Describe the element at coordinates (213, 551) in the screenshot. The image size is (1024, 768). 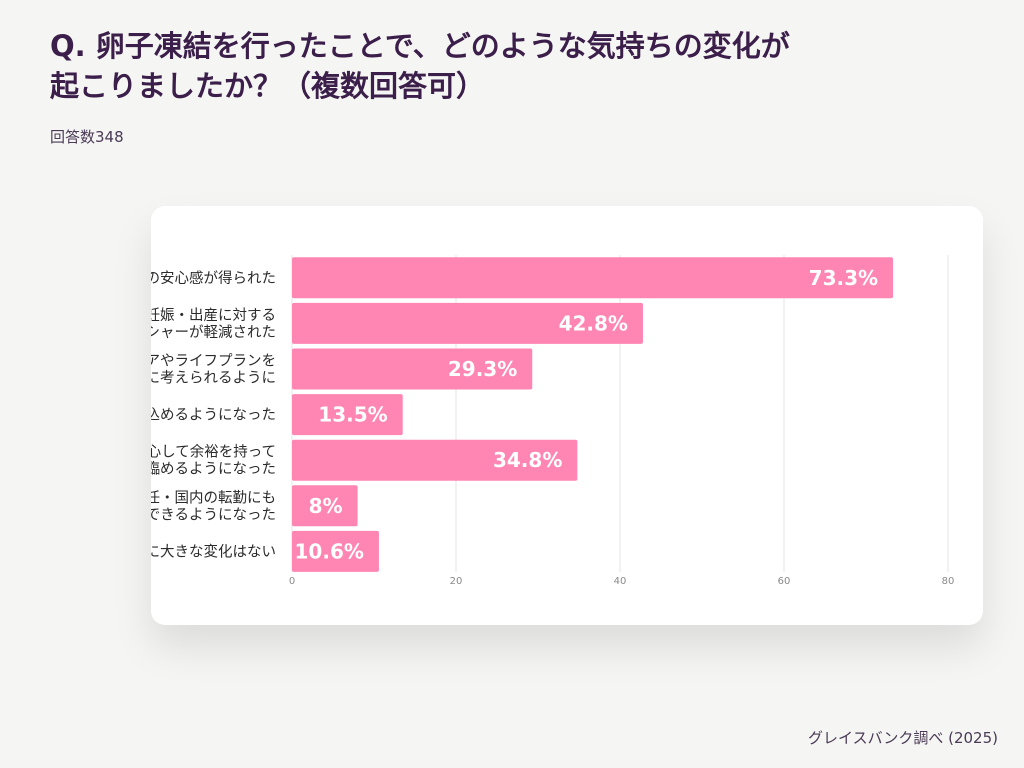
I see `category-label: 特に大きな変化はない` at that location.